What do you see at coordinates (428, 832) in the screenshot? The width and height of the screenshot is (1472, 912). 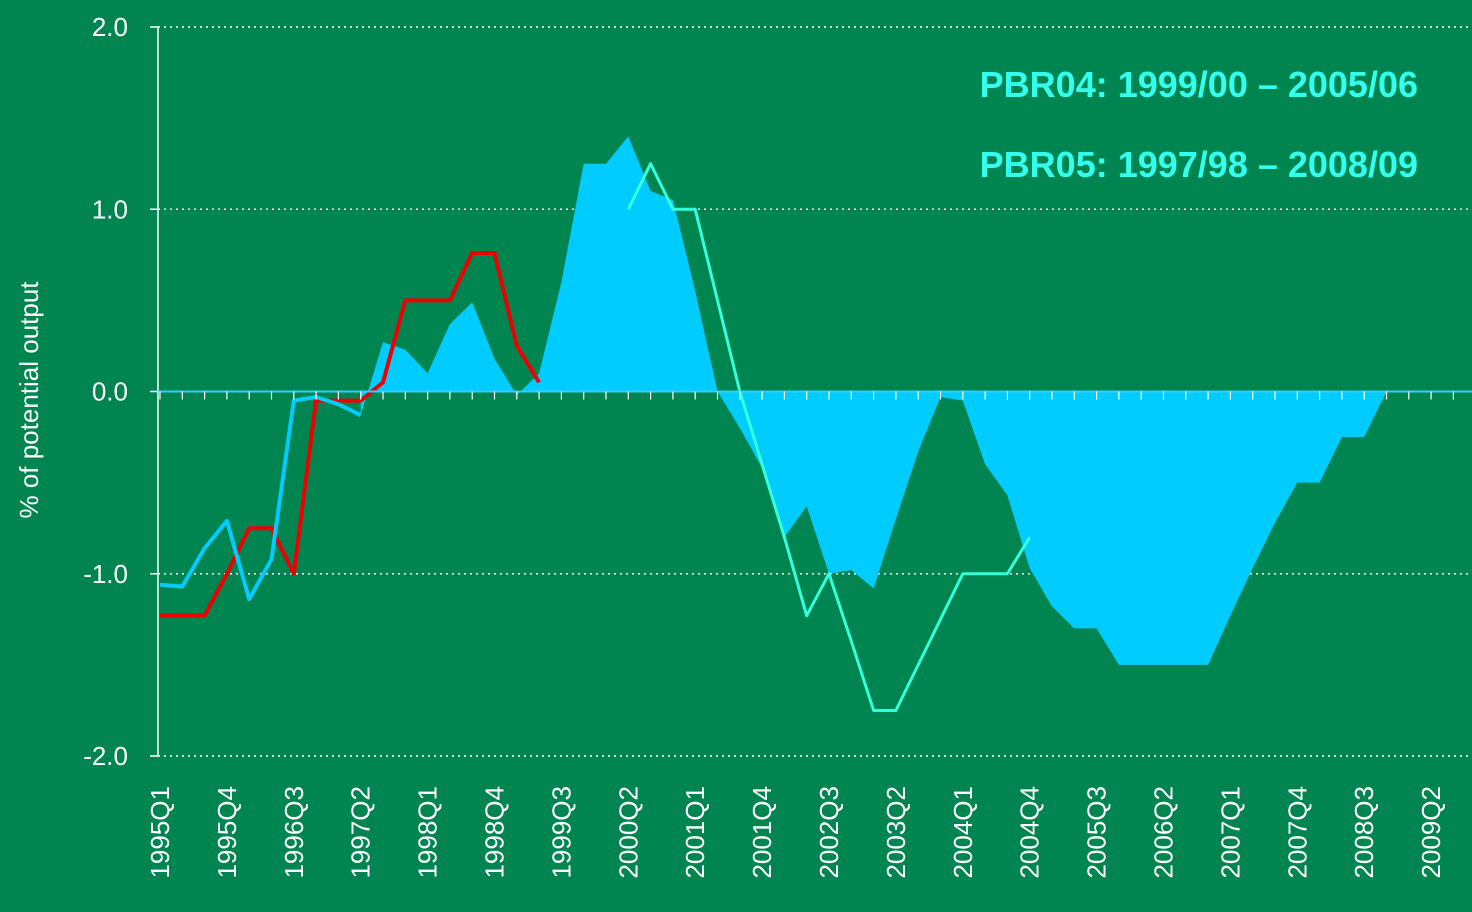 I see `x-tick-label: 1998Q1` at bounding box center [428, 832].